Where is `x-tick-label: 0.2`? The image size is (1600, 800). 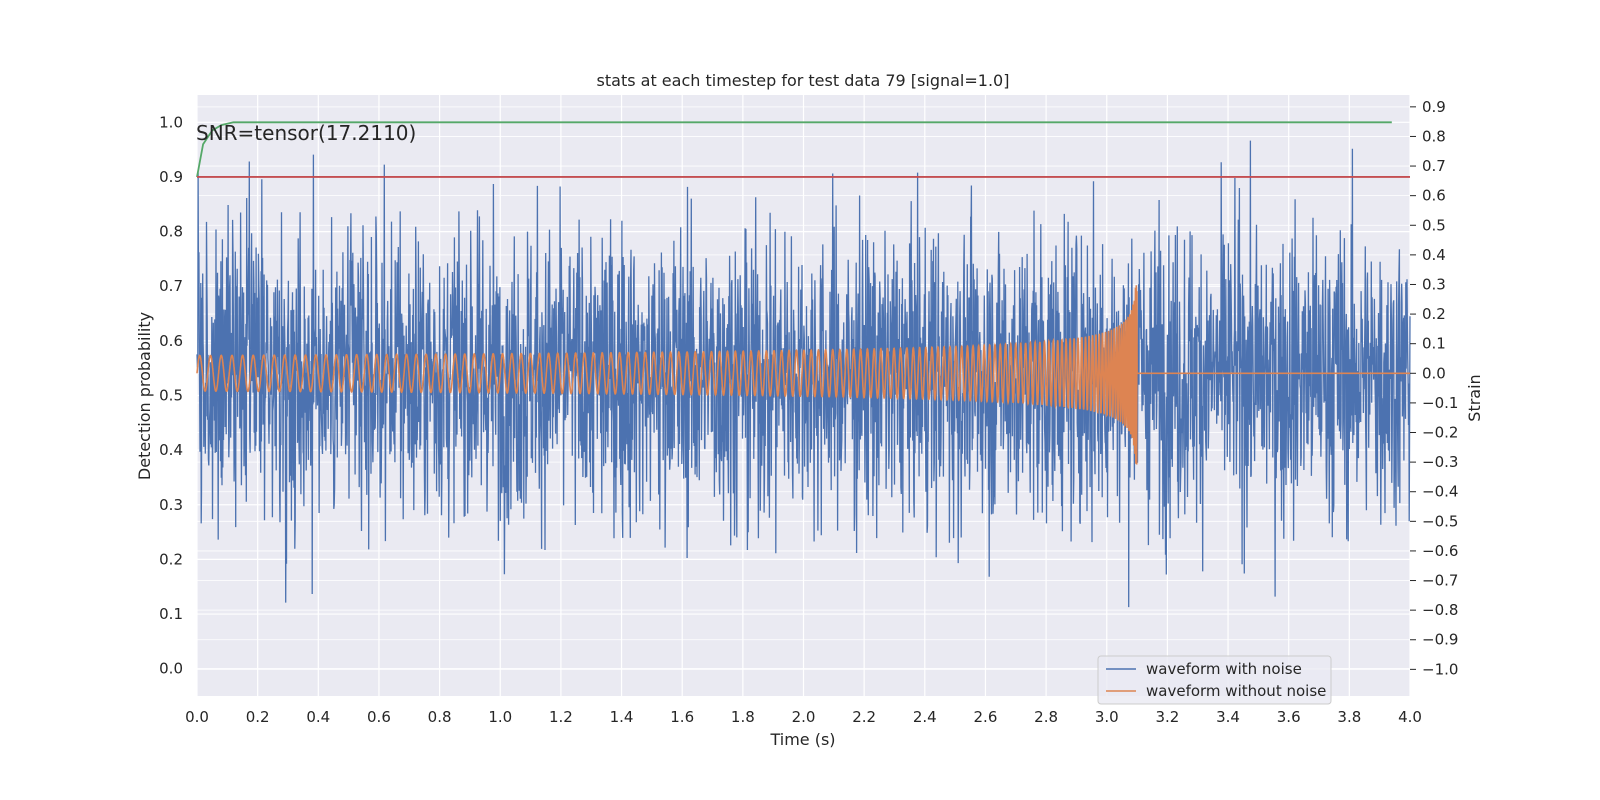 x-tick-label: 0.2 is located at coordinates (258, 717).